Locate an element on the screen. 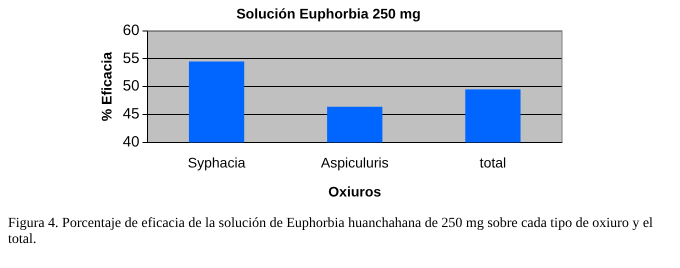 This screenshot has height=268, width=680. y-tick-label: 55 is located at coordinates (131, 58).